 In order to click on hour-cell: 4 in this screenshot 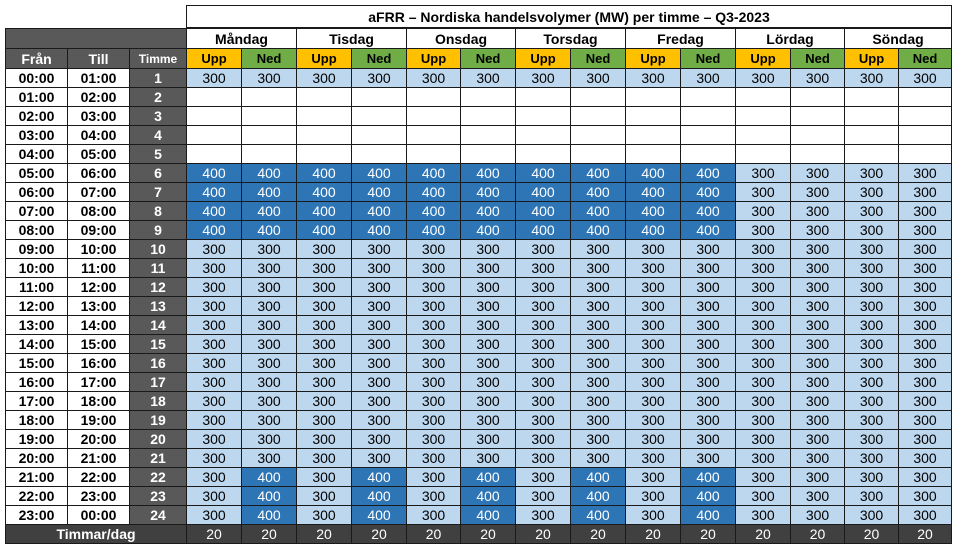, I will do `click(158, 135)`.